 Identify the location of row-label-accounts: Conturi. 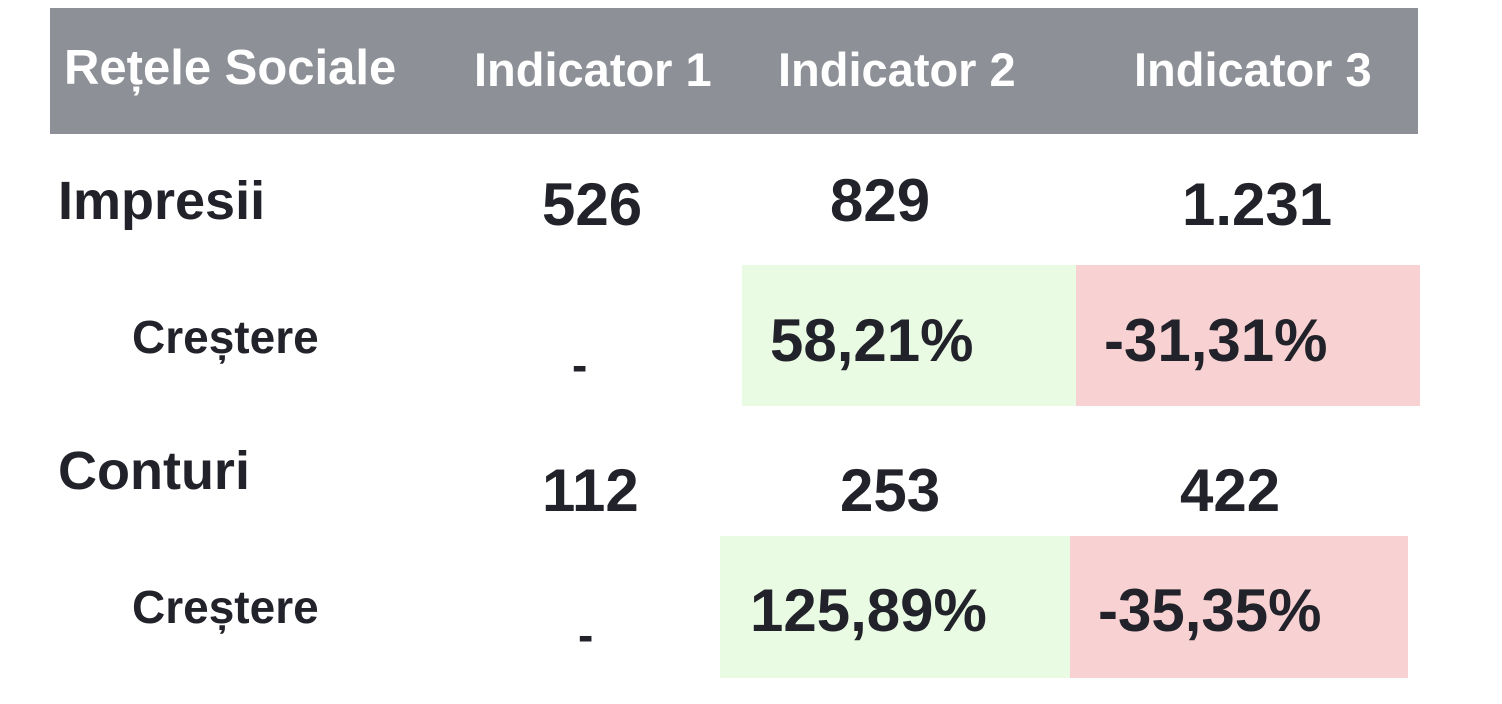
(154, 471).